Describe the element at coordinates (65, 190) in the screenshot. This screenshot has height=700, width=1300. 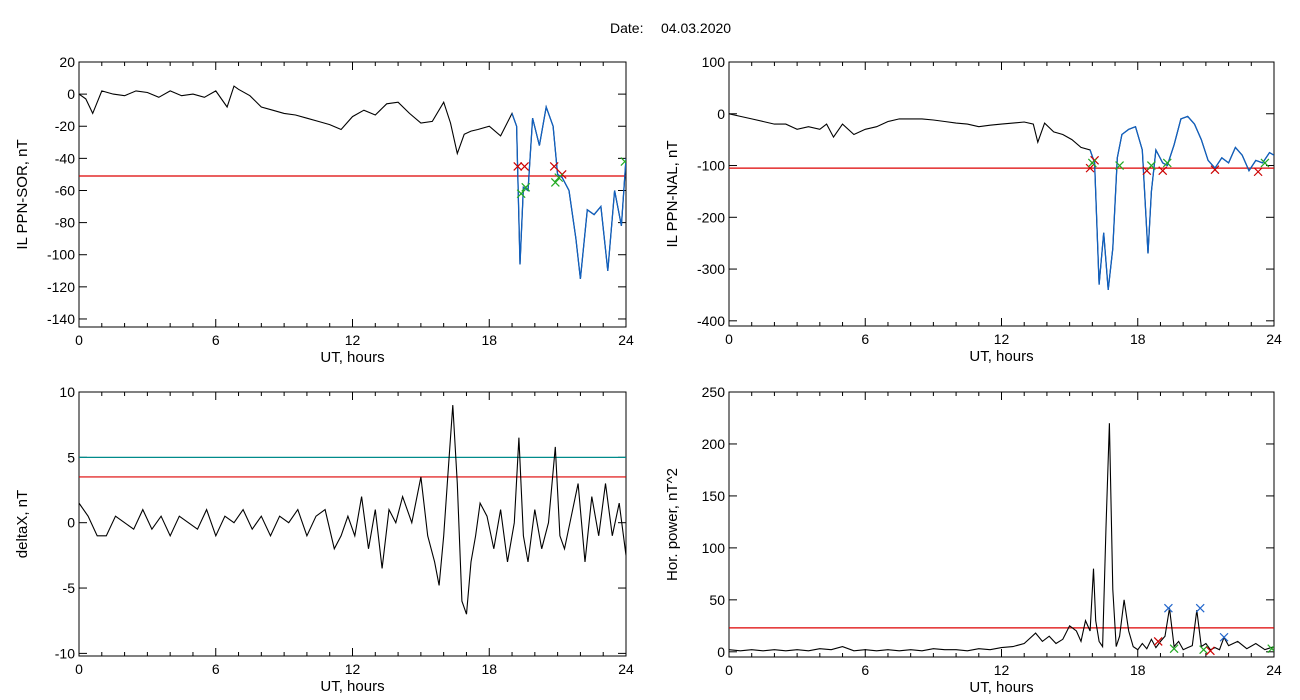
I see `y-tick-label: -60` at that location.